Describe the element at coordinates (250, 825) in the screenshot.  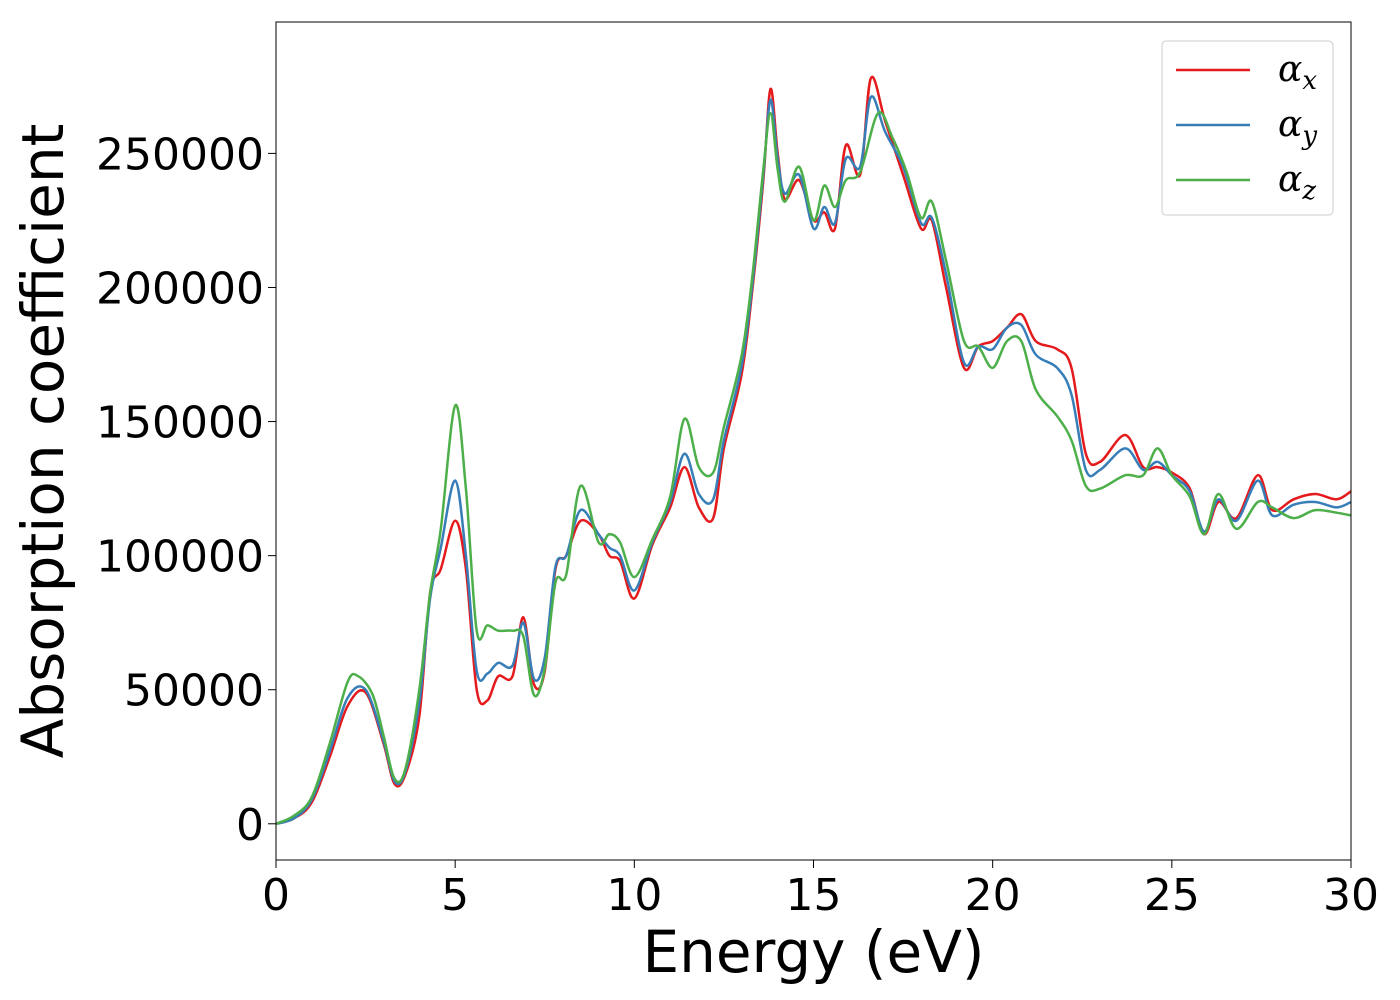
I see `y-tick-label: 0` at that location.